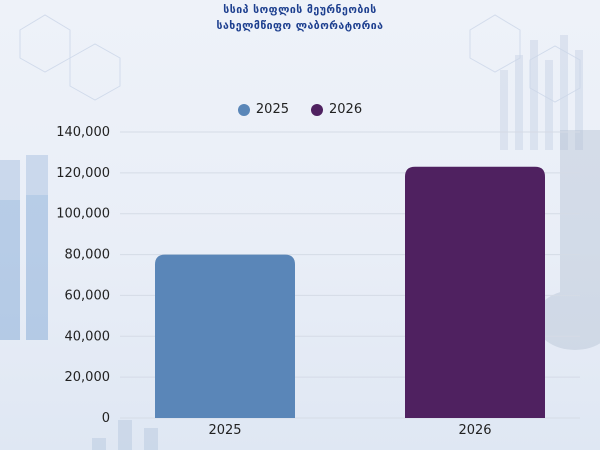  Describe the element at coordinates (83, 214) in the screenshot. I see `y-tick-label: 100,000` at that location.